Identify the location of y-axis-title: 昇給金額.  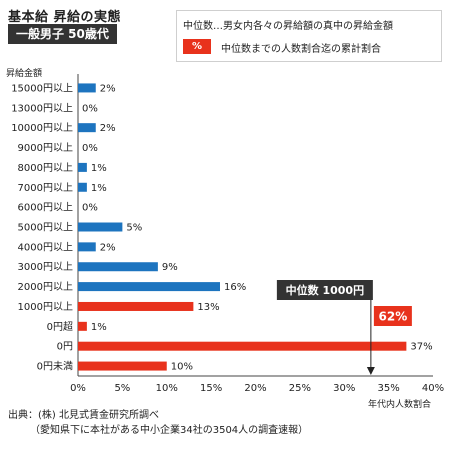
(24, 74).